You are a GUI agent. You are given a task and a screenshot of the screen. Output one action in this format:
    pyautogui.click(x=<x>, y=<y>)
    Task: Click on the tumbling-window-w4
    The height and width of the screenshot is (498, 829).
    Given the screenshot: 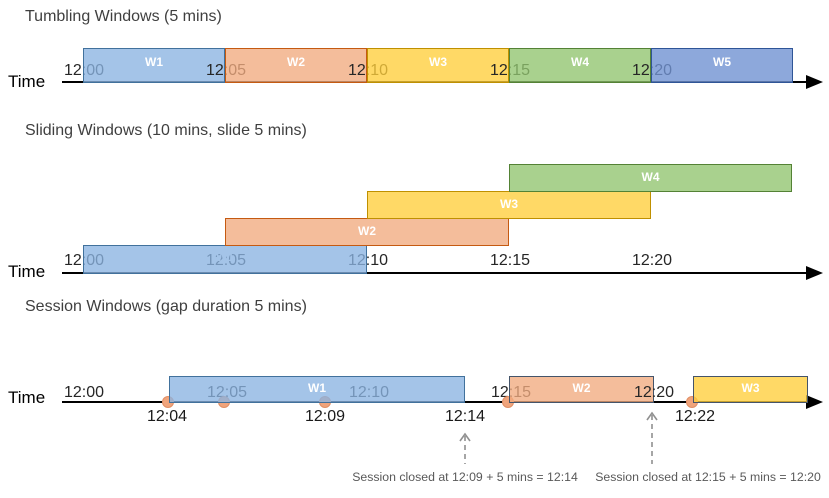 What is the action you would take?
    pyautogui.click(x=580, y=65)
    